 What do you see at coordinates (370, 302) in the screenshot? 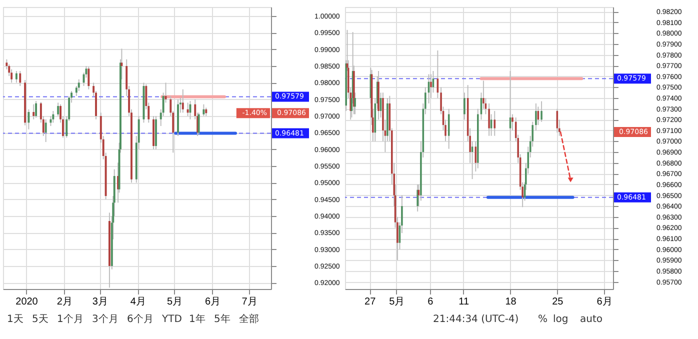
I see `x-tick-label: 27` at bounding box center [370, 302].